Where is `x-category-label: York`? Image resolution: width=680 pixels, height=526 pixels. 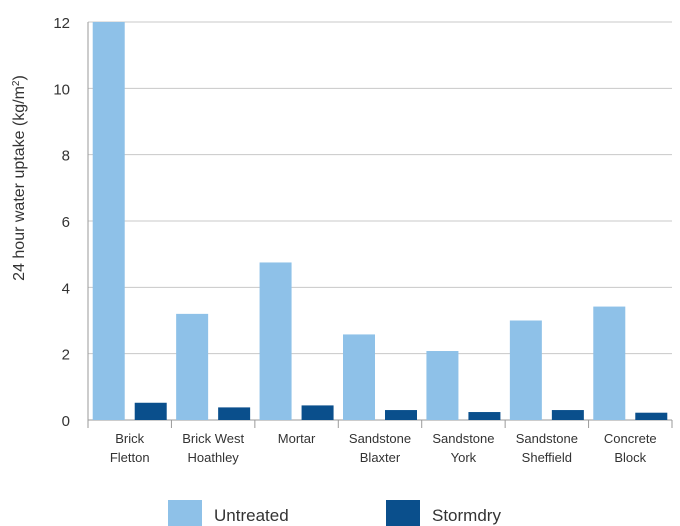
x-category-label: York is located at coordinates (464, 457).